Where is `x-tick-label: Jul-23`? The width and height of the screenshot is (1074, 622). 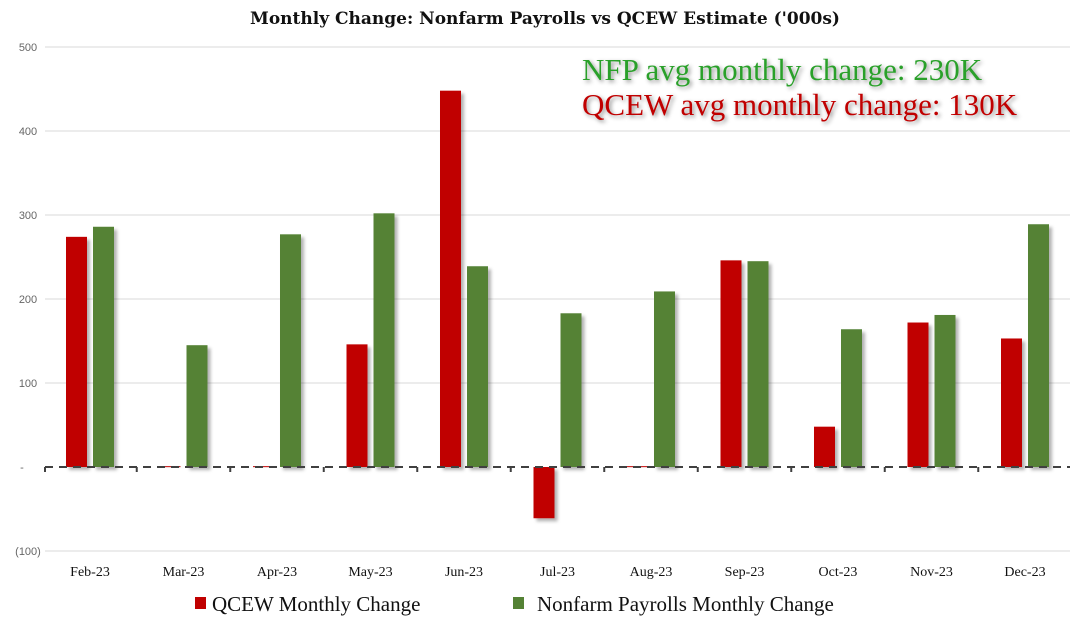
x-tick-label: Jul-23 is located at coordinates (557, 572).